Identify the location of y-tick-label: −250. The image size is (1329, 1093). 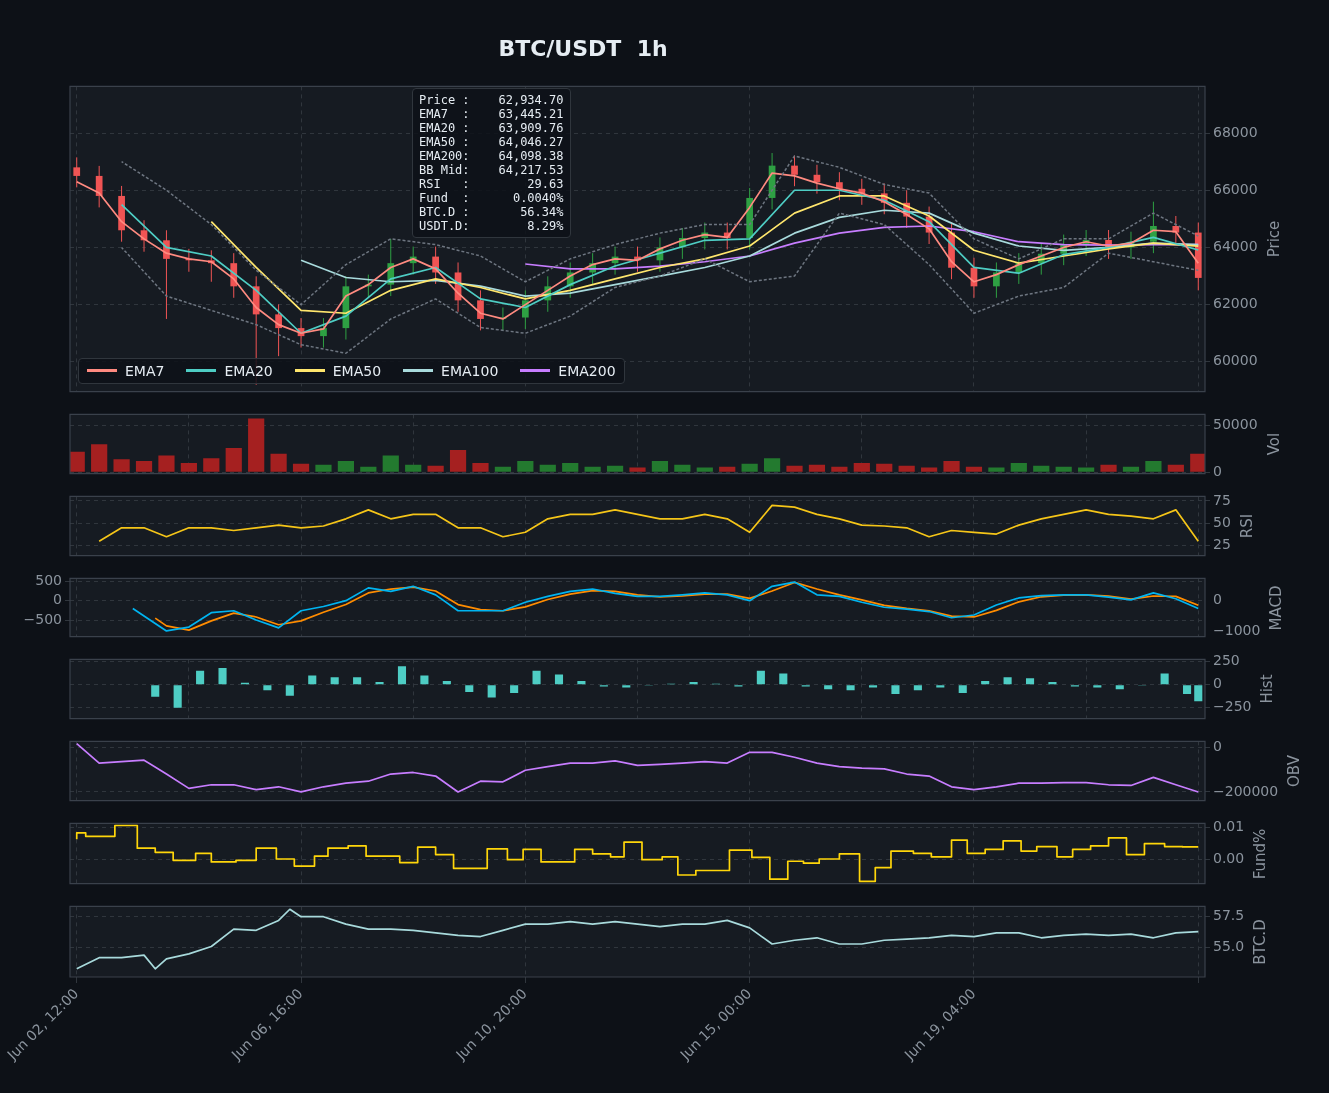
(1232, 706).